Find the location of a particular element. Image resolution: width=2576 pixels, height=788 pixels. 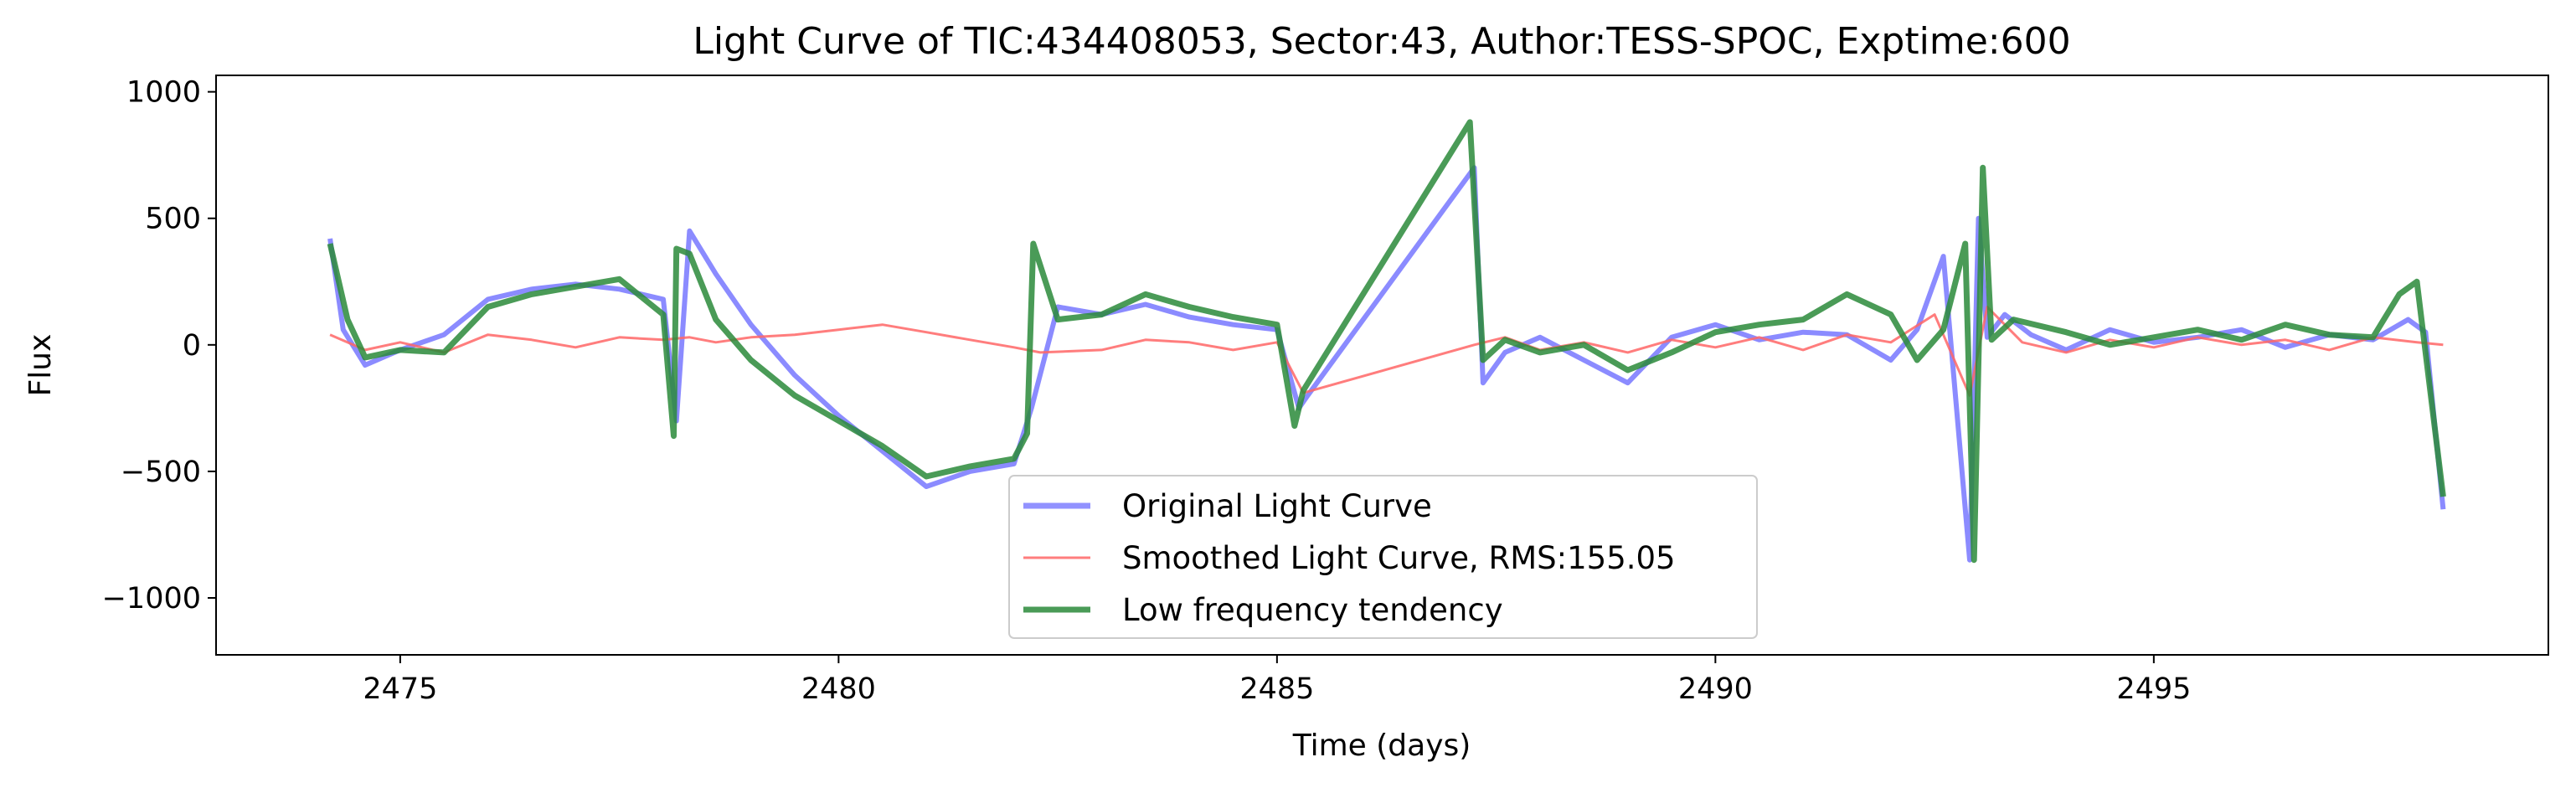

legend-box is located at coordinates (1383, 557).